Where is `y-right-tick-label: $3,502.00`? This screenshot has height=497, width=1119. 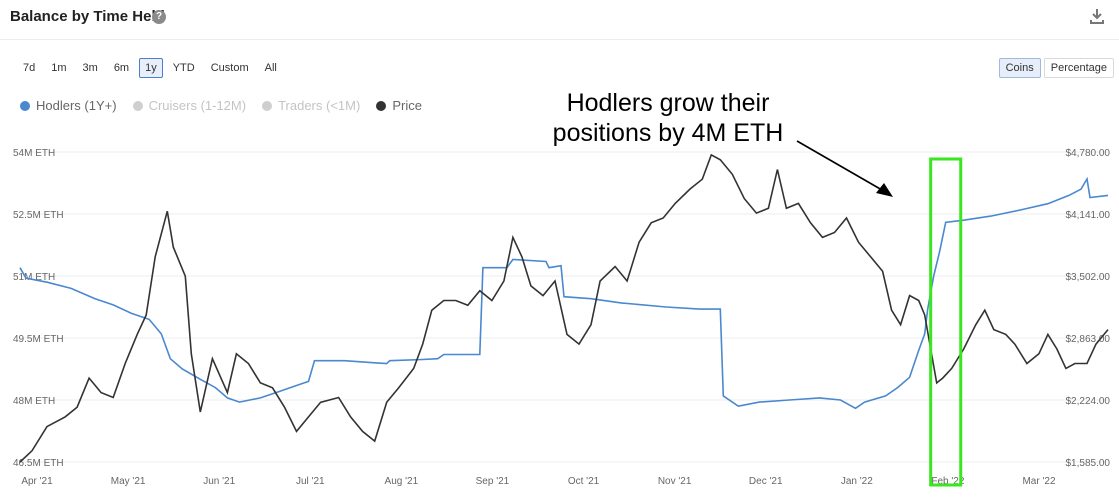
y-right-tick-label: $3,502.00 is located at coordinates (1088, 277).